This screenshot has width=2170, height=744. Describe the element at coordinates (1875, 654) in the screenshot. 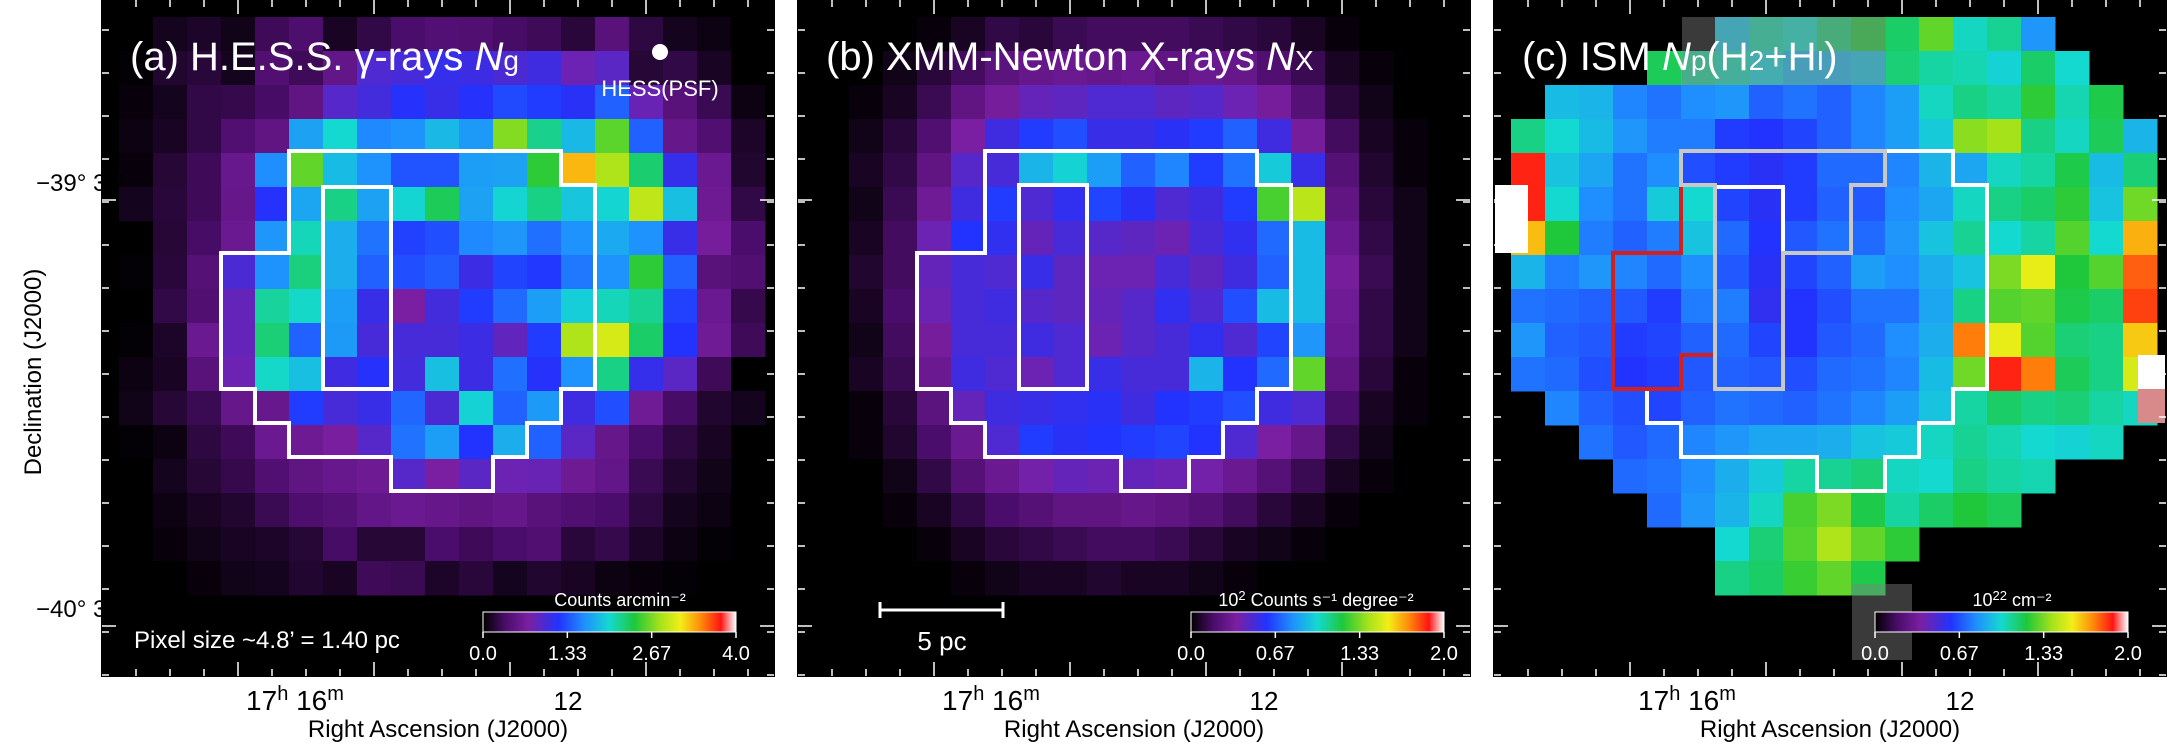

I see `colorbar-tick-label: 0.0` at that location.